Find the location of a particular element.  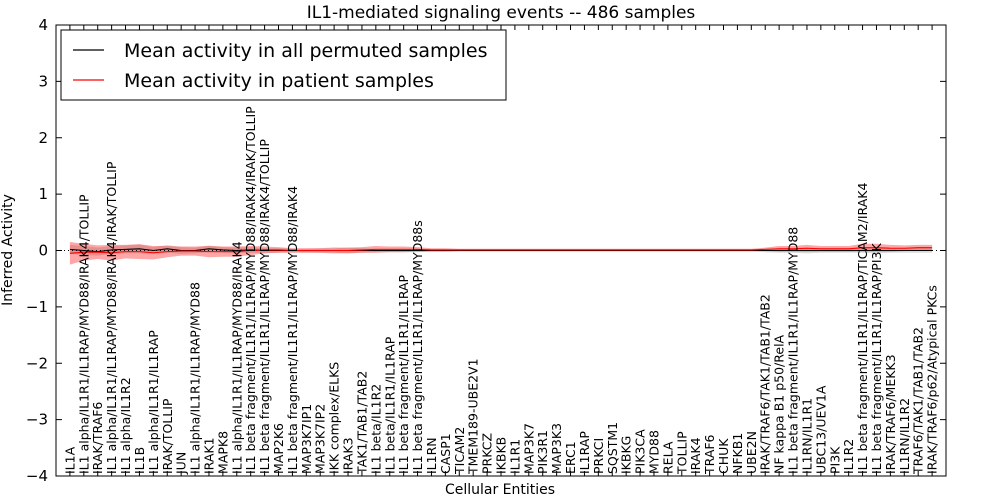

x-tick-label: MAP3K3 is located at coordinates (556, 448).